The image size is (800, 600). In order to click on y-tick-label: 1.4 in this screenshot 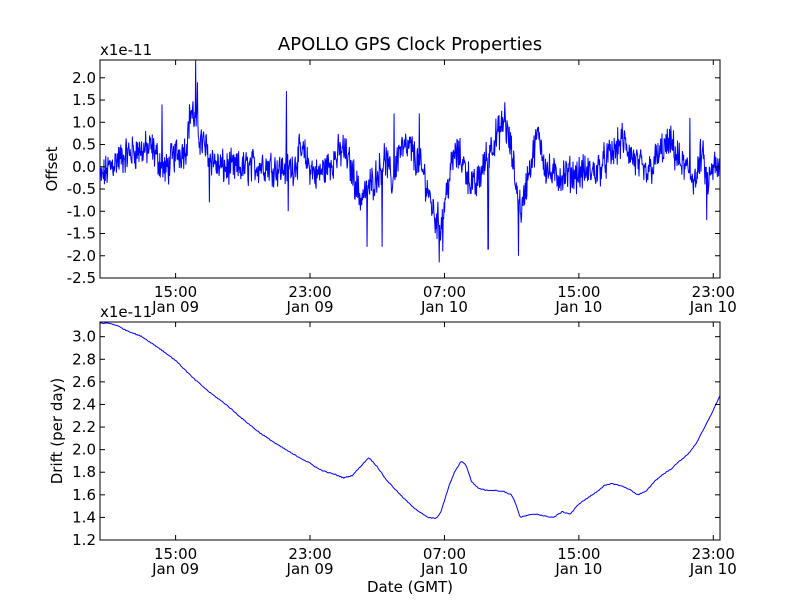, I will do `click(84, 517)`.